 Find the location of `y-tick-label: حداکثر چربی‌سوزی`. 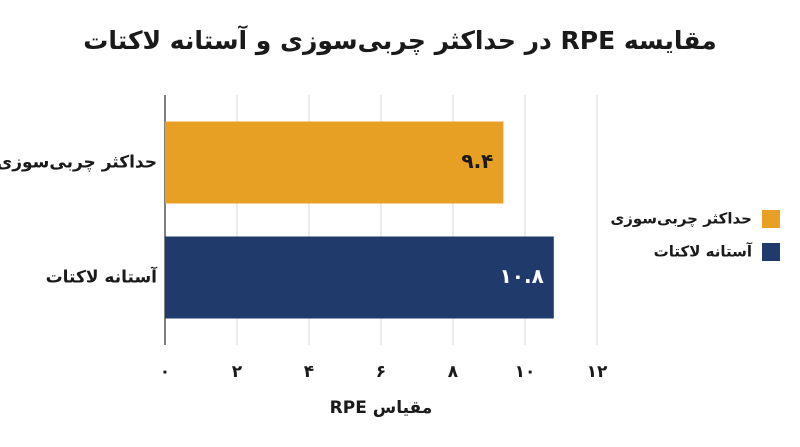

y-tick-label: حداکثر چربی‌سوزی is located at coordinates (78, 163).